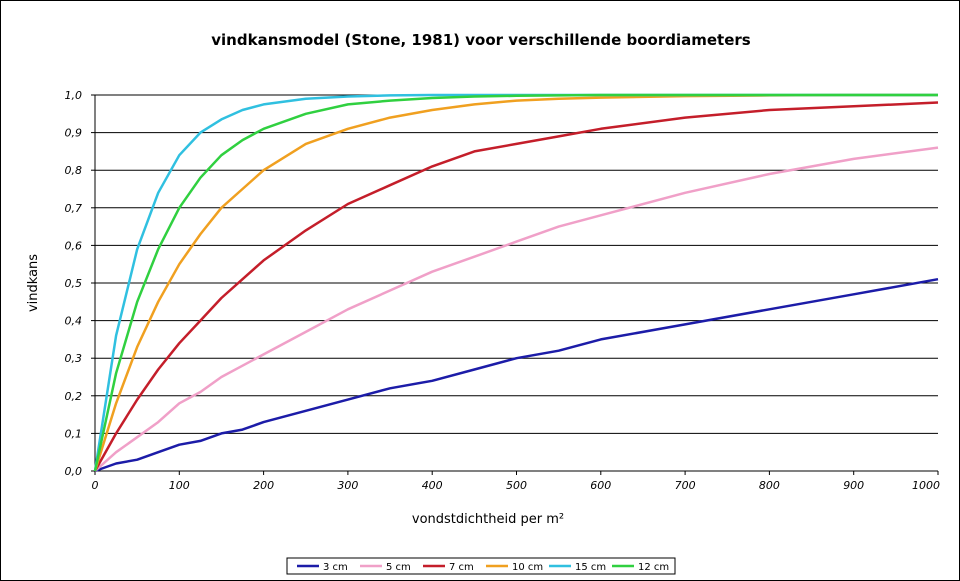 The image size is (960, 581). Describe the element at coordinates (74, 321) in the screenshot. I see `y-tick-label: 0,4` at that location.